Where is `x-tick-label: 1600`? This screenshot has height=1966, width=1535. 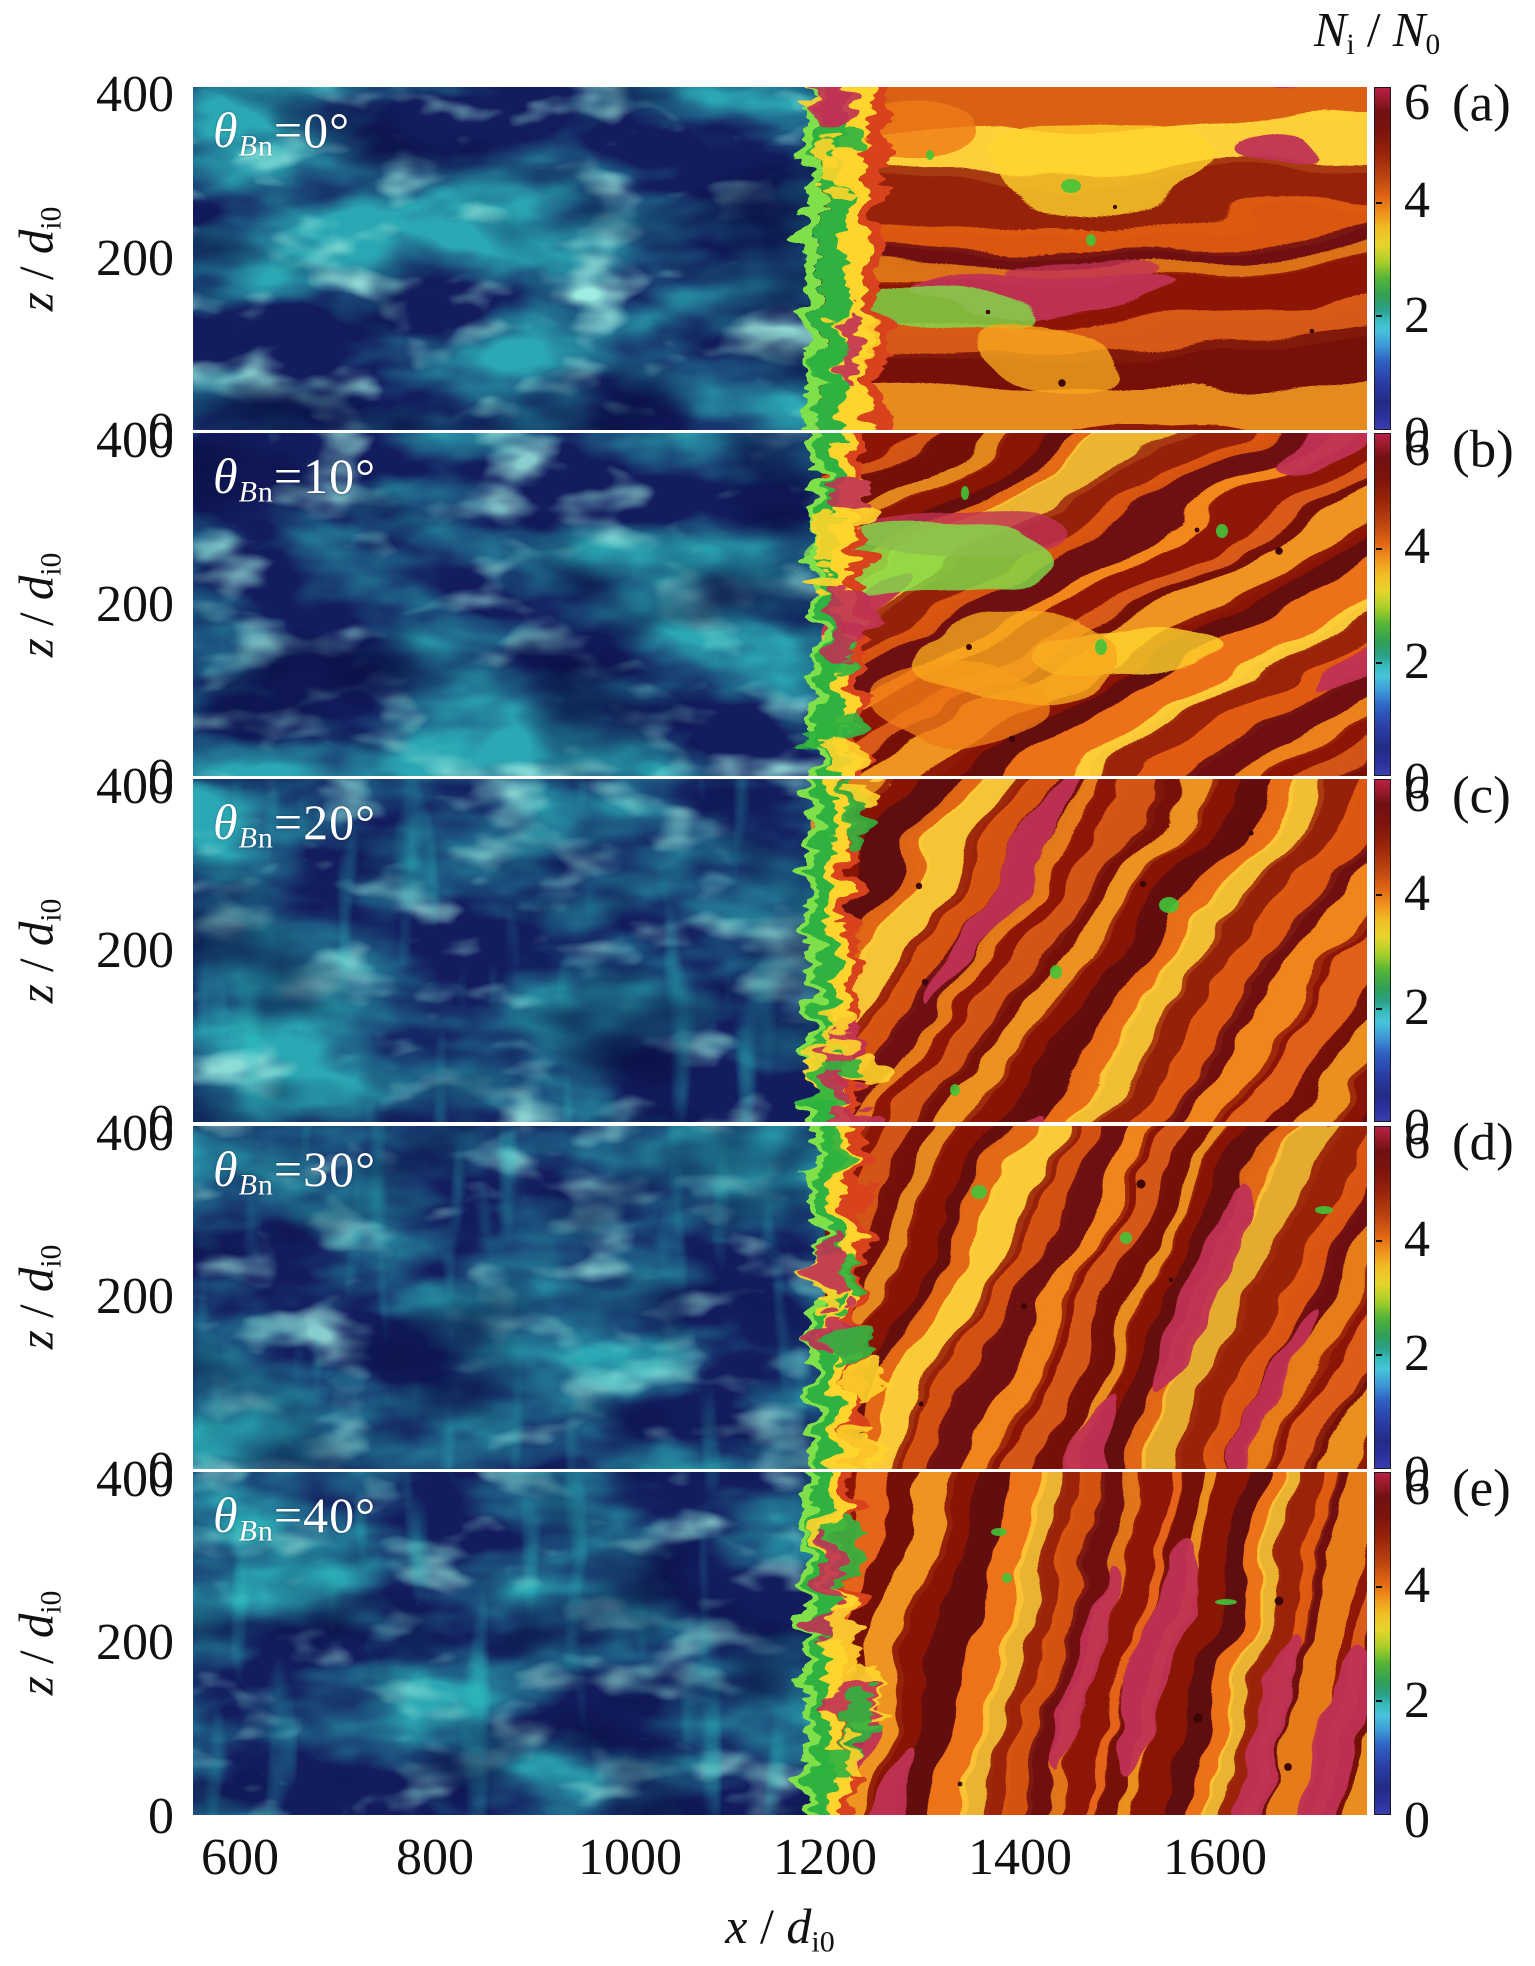
x-tick-label: 1600 is located at coordinates (1215, 1857).